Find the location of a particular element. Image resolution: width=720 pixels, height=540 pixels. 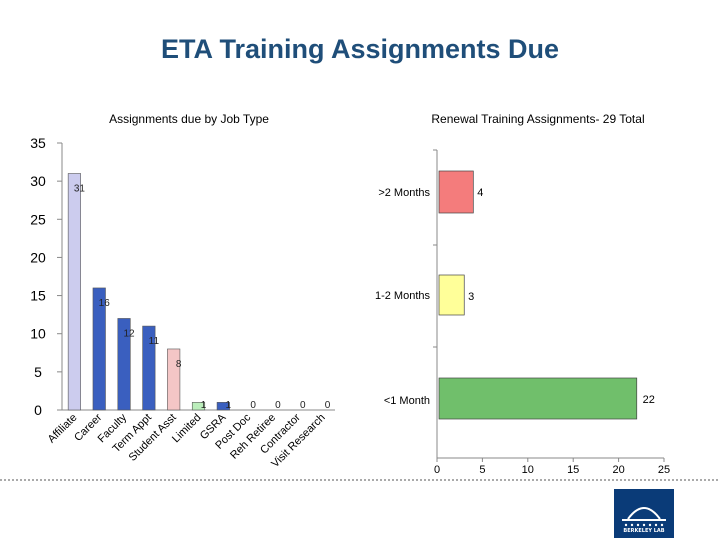

x-category-label: Affiliate is located at coordinates (63, 429).